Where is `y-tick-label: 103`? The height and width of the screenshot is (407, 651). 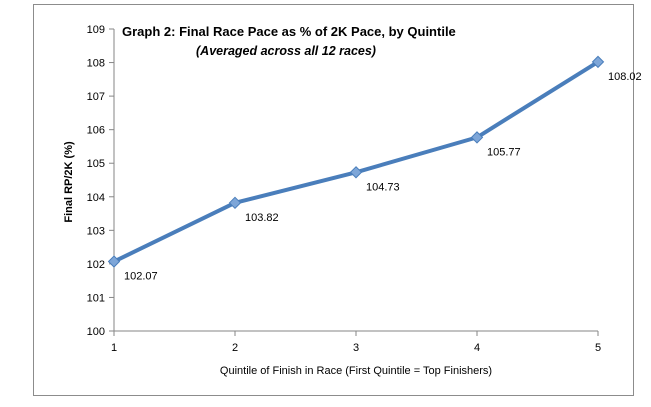
y-tick-label: 103 is located at coordinates (96, 231).